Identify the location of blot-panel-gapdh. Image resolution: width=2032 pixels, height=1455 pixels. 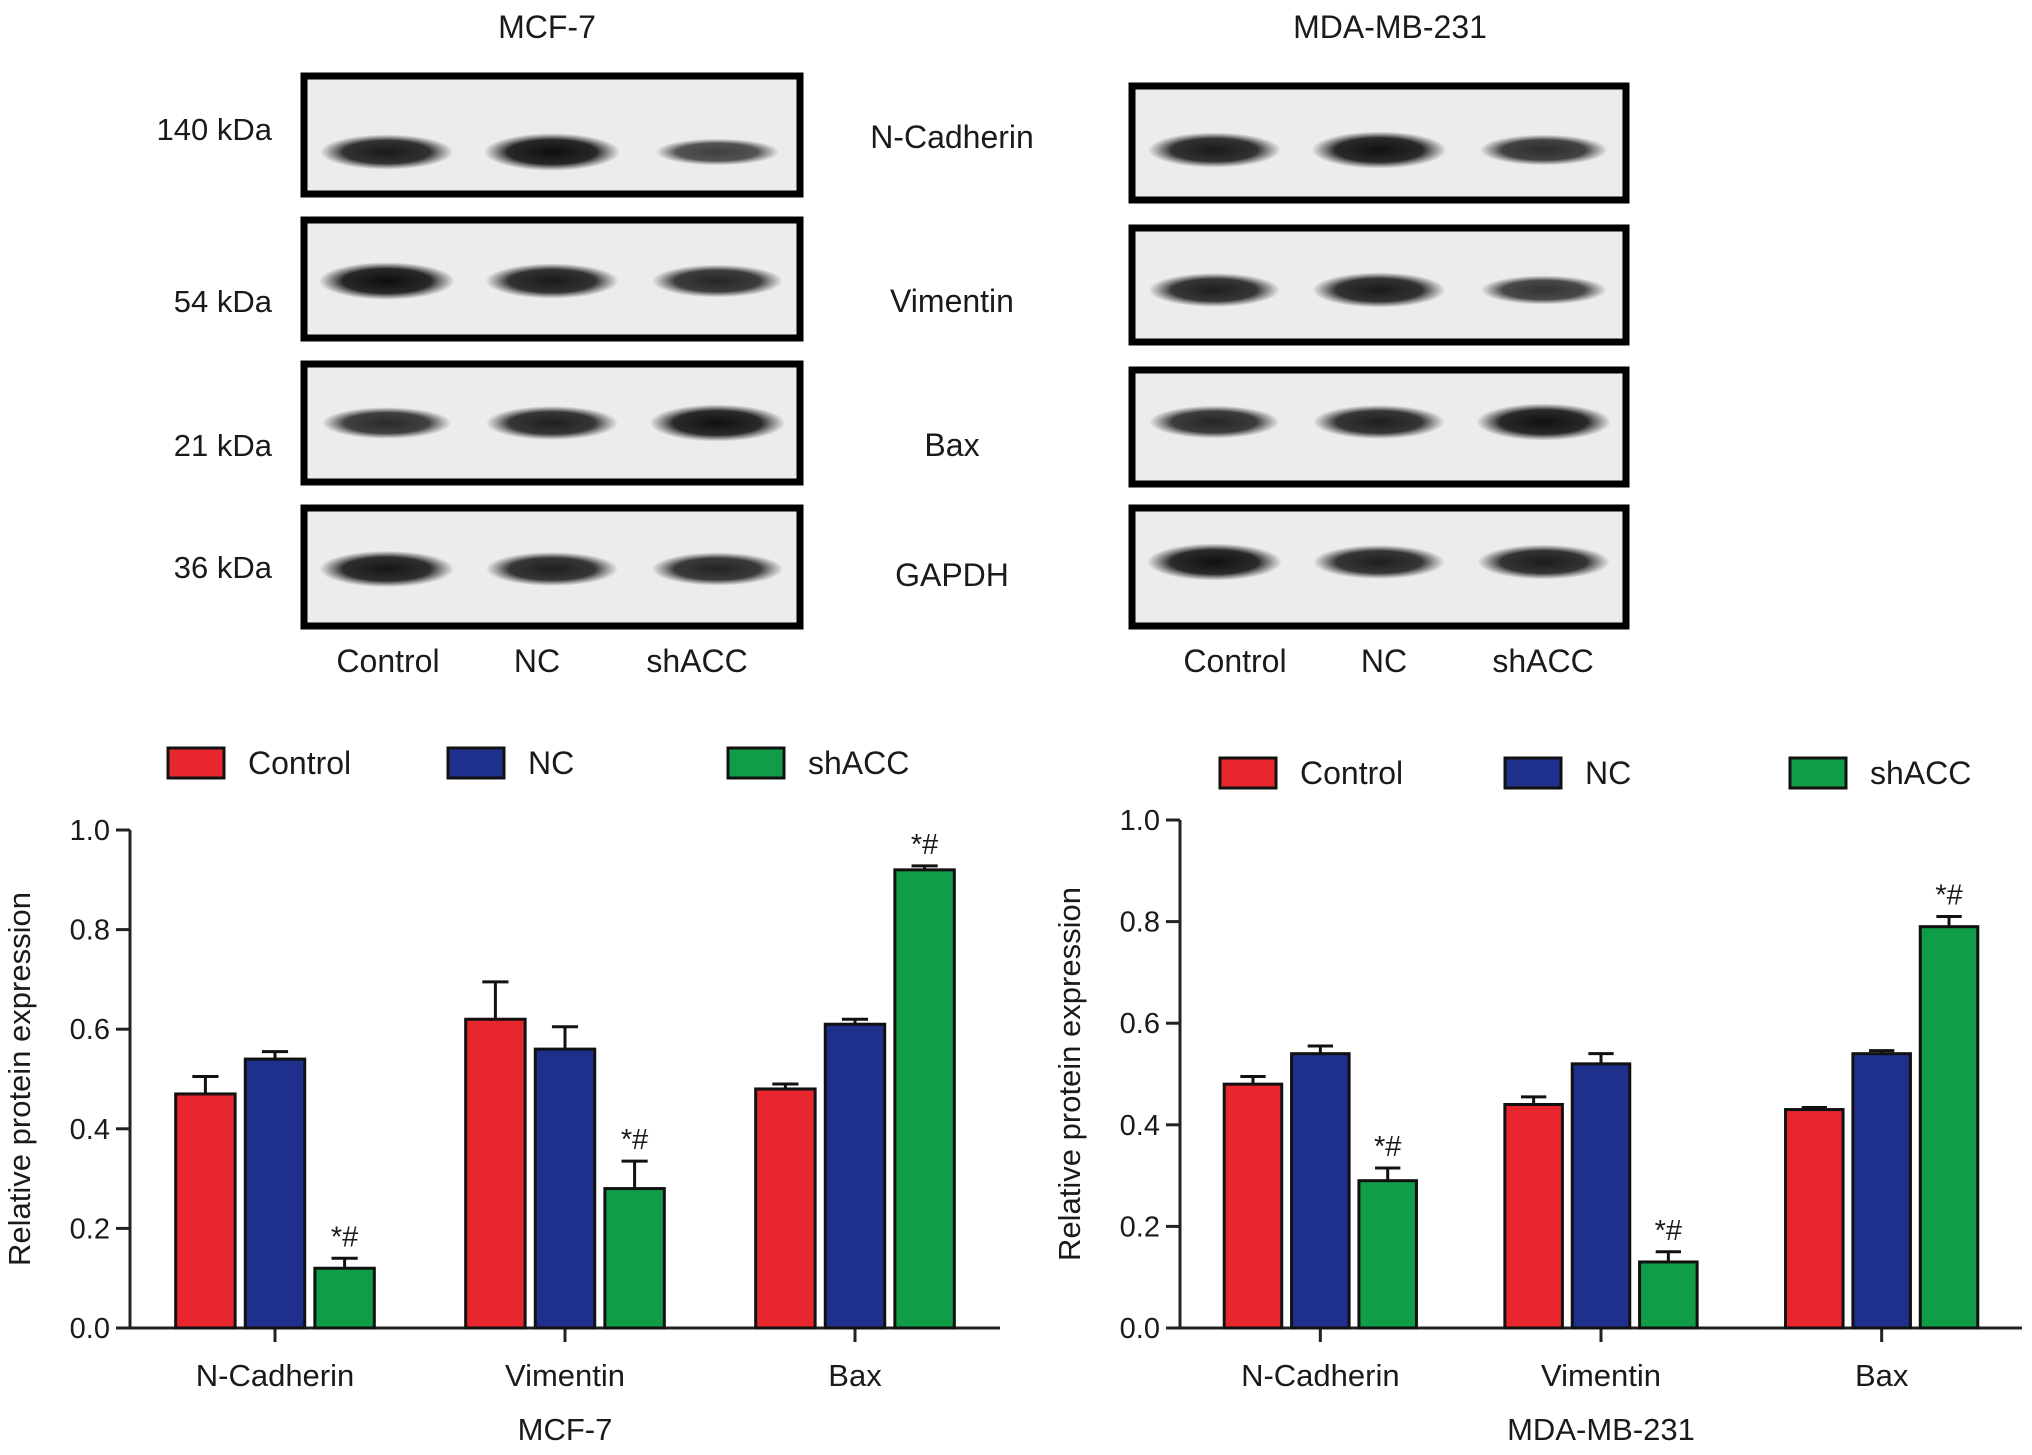
(552, 567).